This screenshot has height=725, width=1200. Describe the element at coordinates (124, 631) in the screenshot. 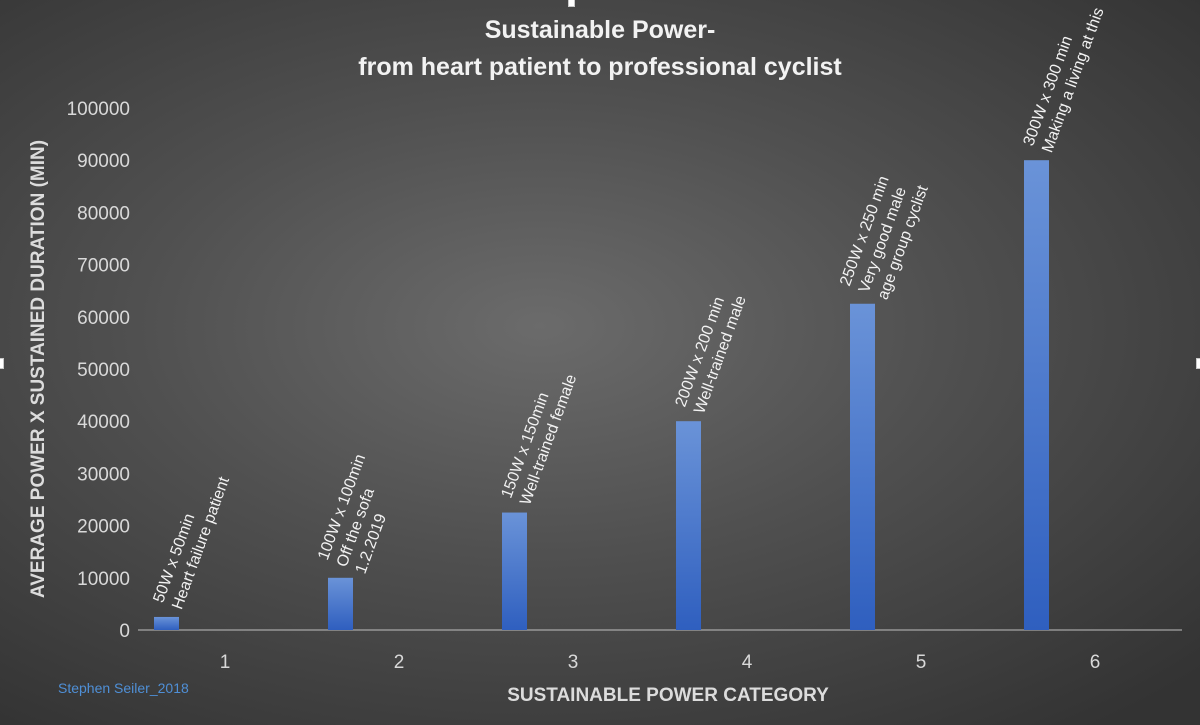

I see `y-tick-label: 0` at that location.